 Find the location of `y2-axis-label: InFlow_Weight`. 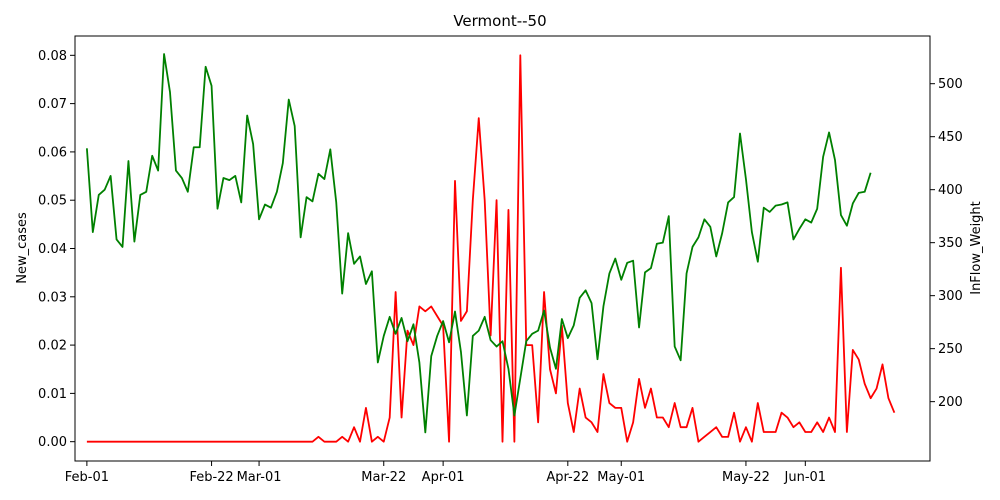

y2-axis-label: InFlow_Weight is located at coordinates (976, 248).